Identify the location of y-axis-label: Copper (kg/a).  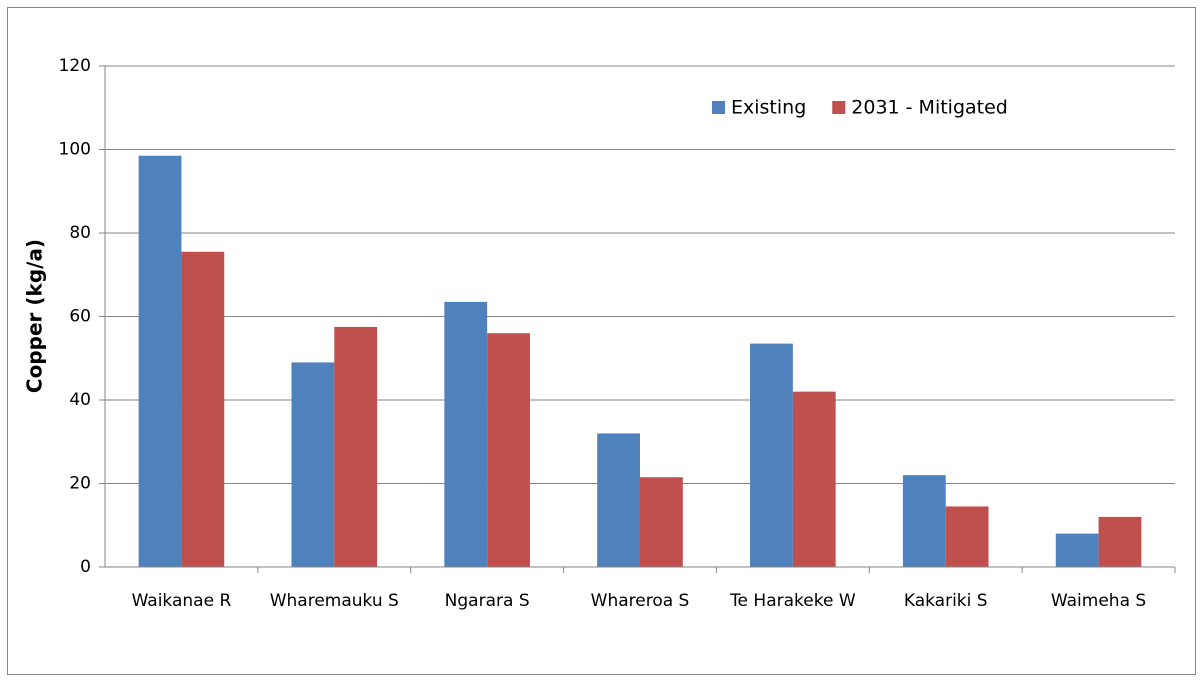
(35, 316).